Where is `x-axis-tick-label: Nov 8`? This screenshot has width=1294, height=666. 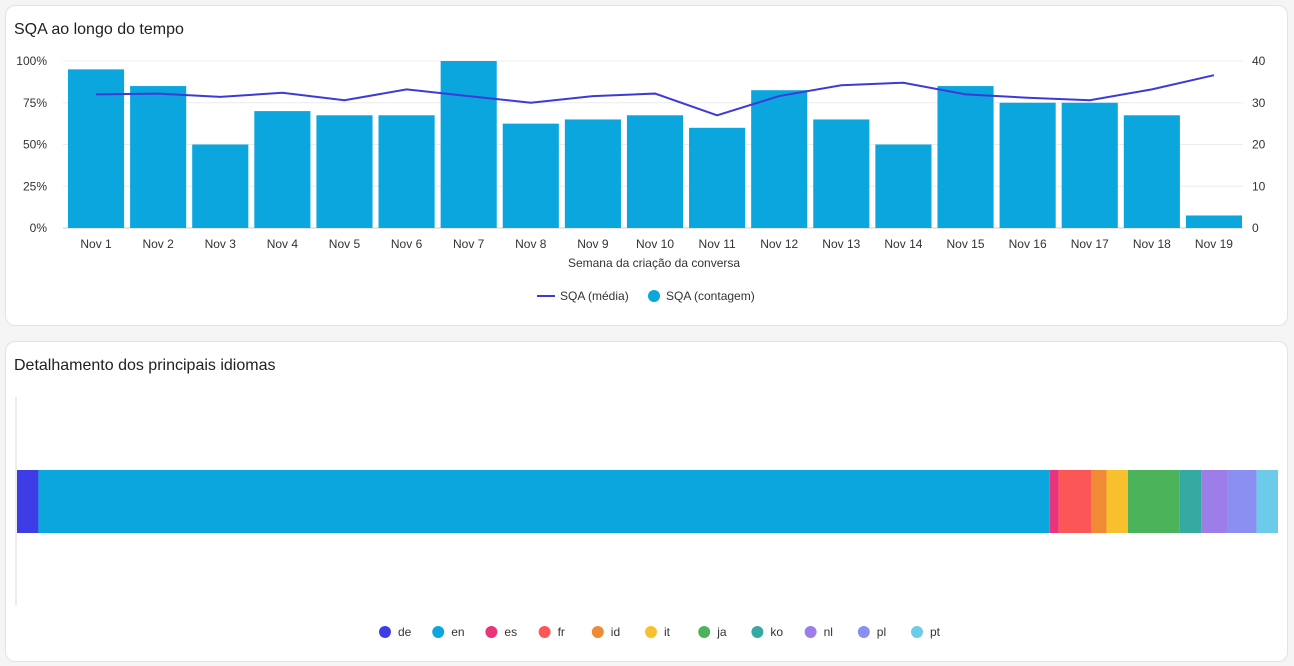 x-axis-tick-label: Nov 8 is located at coordinates (531, 244).